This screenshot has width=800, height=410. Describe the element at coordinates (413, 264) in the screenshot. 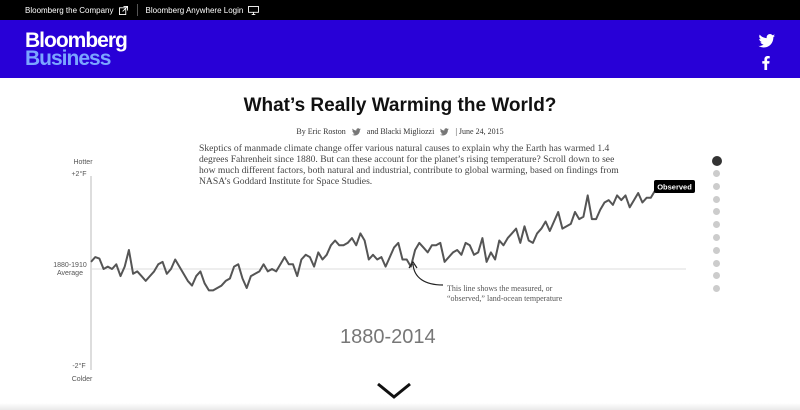

I see `annotation-arrowhead` at that location.